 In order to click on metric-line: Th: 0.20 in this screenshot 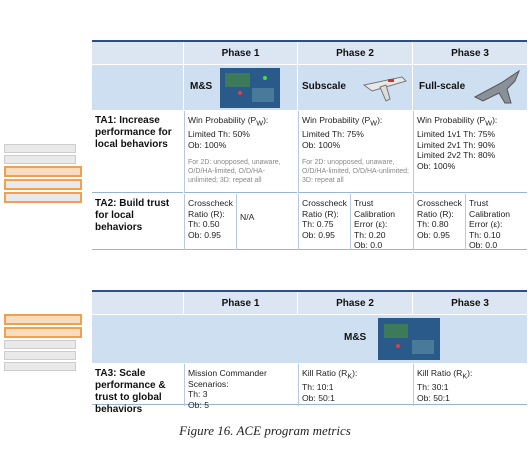, I will do `click(370, 234)`.